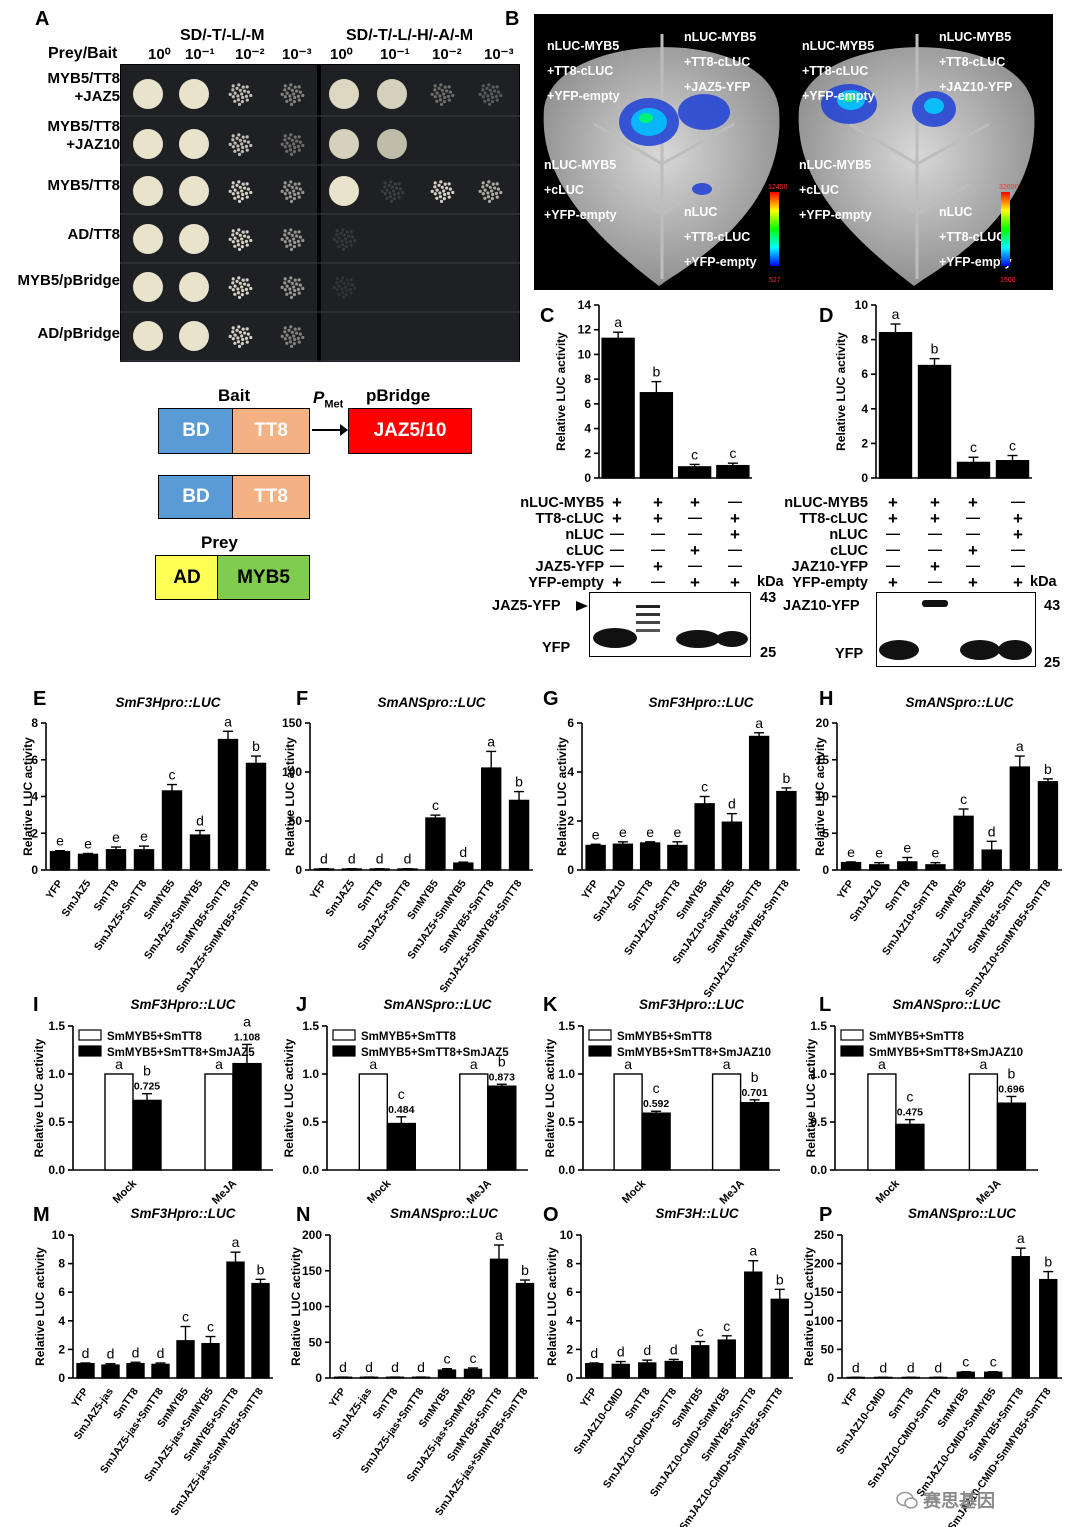 The width and height of the screenshot is (1080, 1527). Describe the element at coordinates (919, 156) in the screenshot. I see `leaf-vein` at that location.